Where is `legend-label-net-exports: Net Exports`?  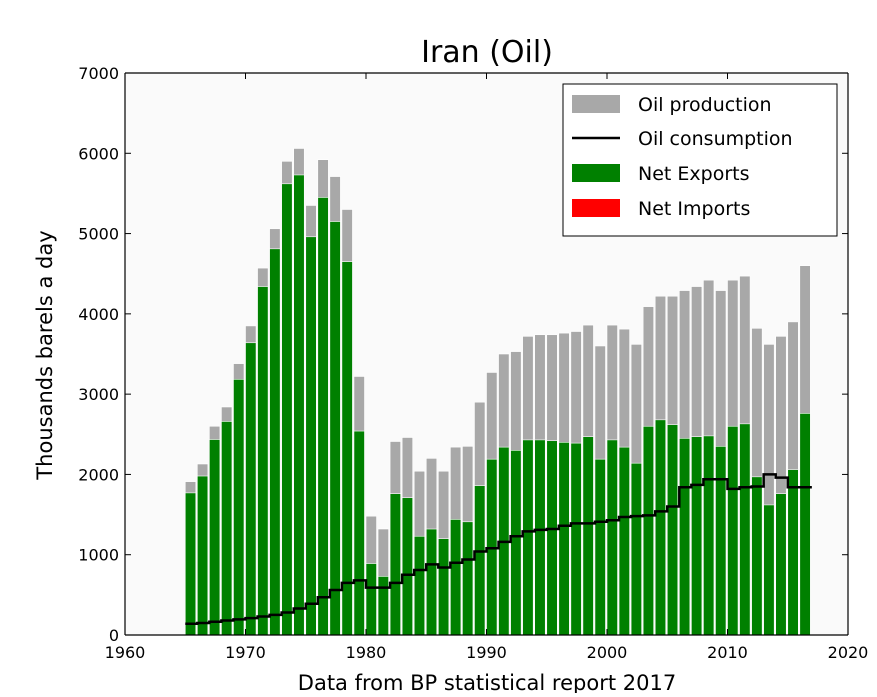
legend-label-net-exports: Net Exports is located at coordinates (694, 174).